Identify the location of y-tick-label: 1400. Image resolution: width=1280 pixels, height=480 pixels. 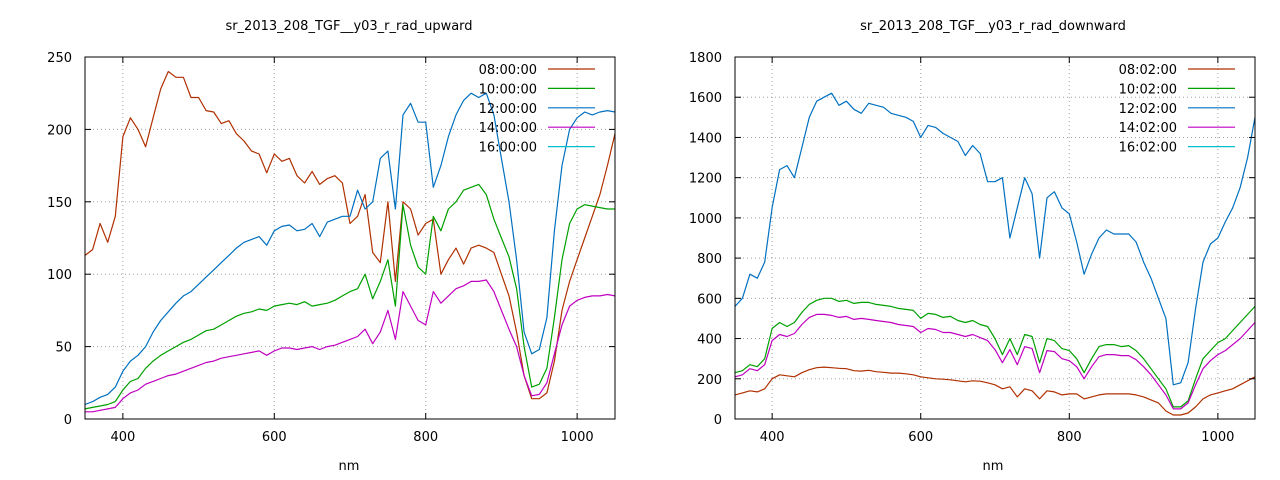
(705, 138).